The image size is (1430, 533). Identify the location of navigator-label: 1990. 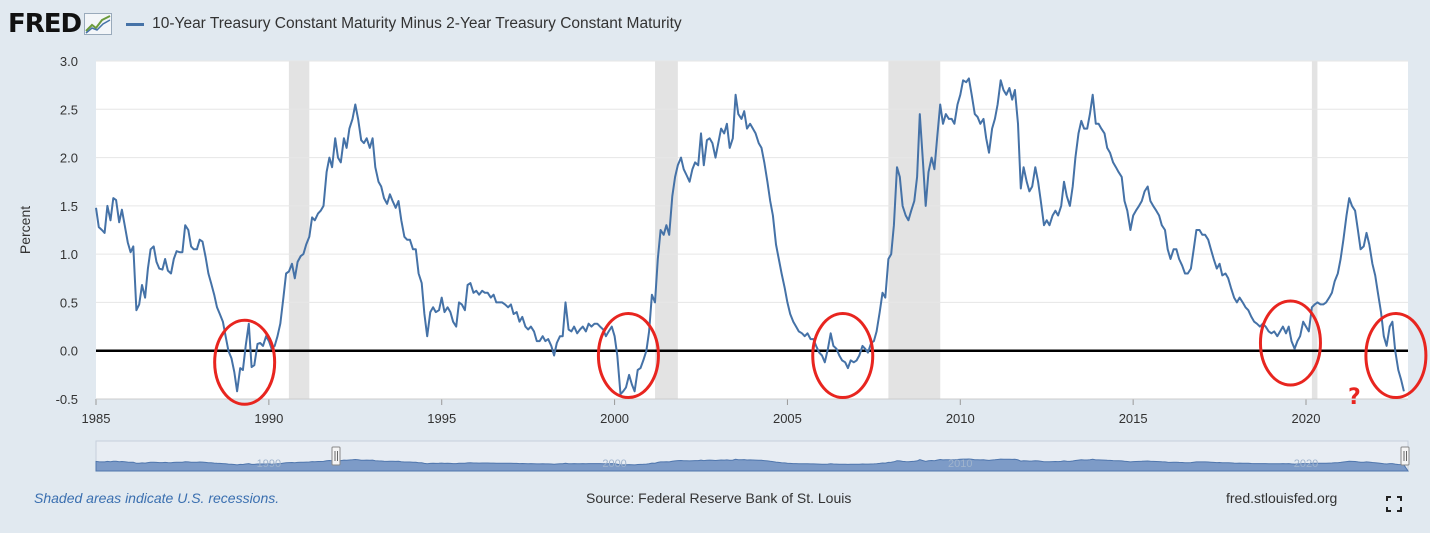
(269, 464).